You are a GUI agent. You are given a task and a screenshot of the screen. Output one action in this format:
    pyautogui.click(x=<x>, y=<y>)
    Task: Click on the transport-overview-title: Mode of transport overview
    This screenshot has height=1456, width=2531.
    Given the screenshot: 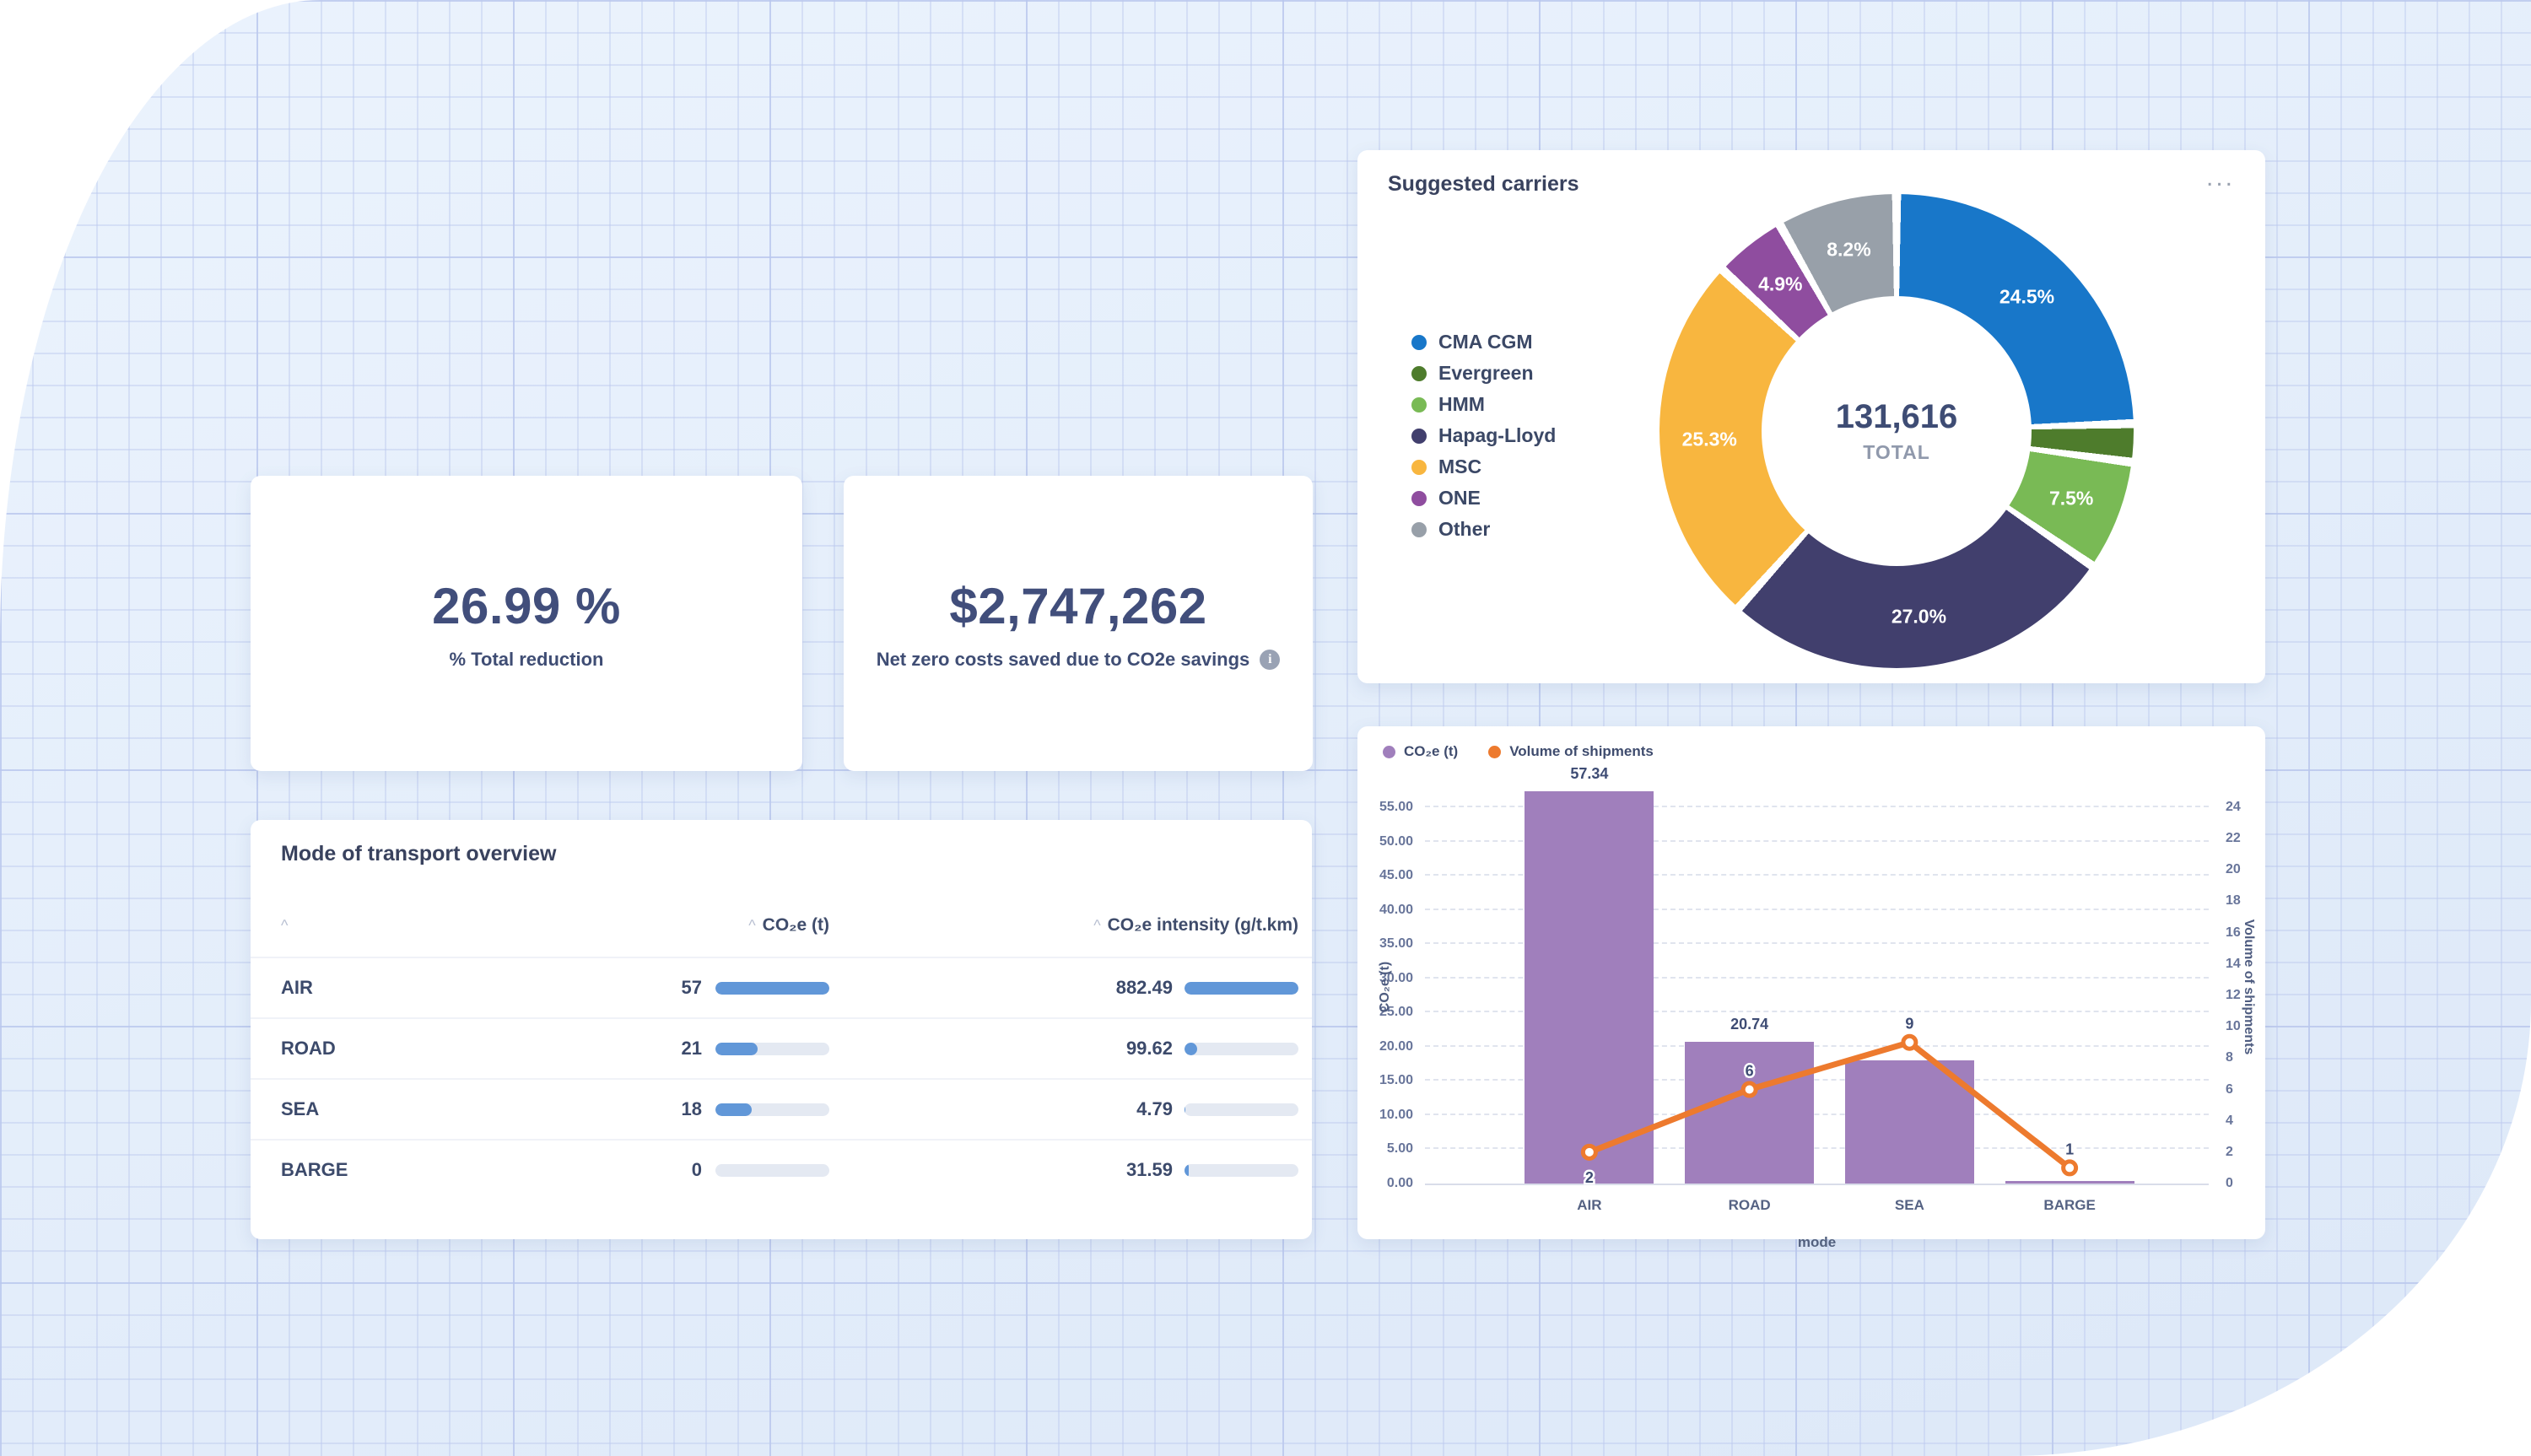 What is the action you would take?
    pyautogui.click(x=419, y=854)
    